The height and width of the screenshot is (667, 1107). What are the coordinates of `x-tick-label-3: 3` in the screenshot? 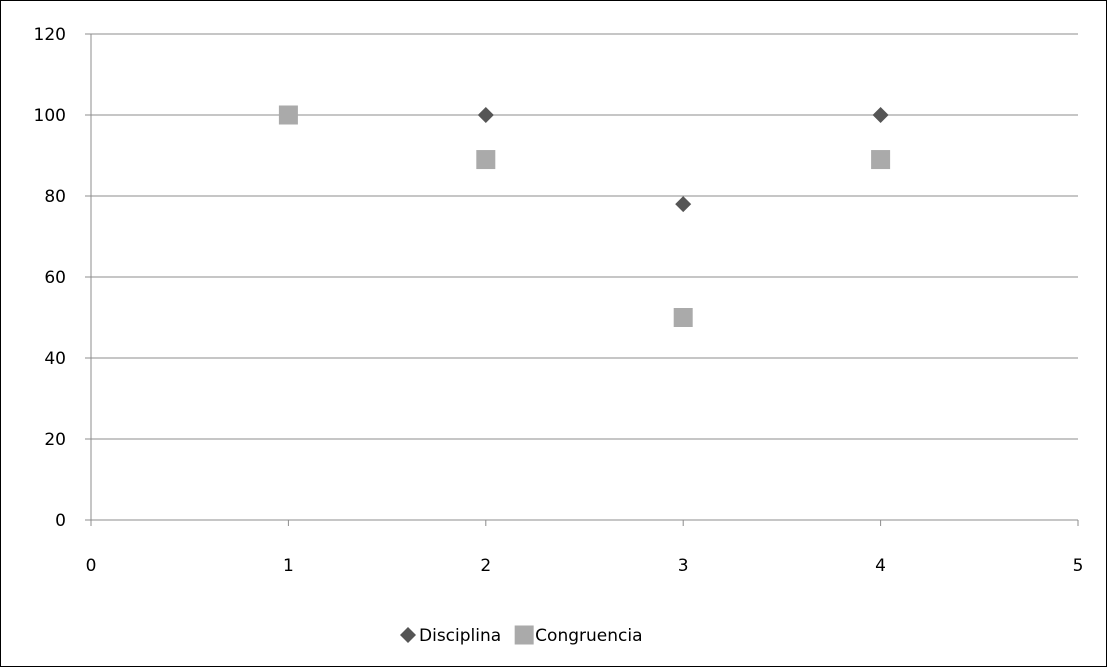 It's located at (683, 566).